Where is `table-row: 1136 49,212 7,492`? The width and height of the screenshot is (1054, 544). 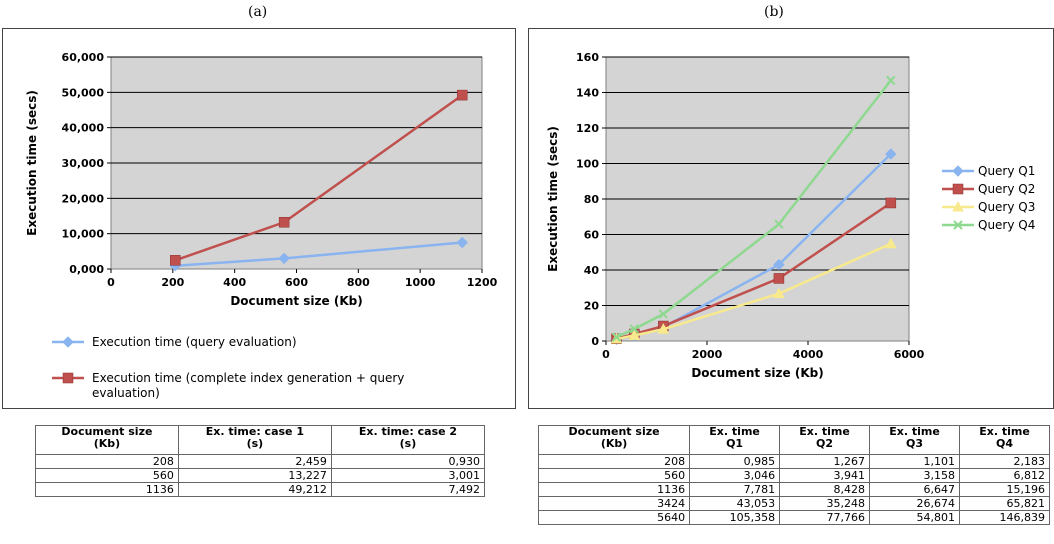
table-row: 1136 49,212 7,492 is located at coordinates (260, 489).